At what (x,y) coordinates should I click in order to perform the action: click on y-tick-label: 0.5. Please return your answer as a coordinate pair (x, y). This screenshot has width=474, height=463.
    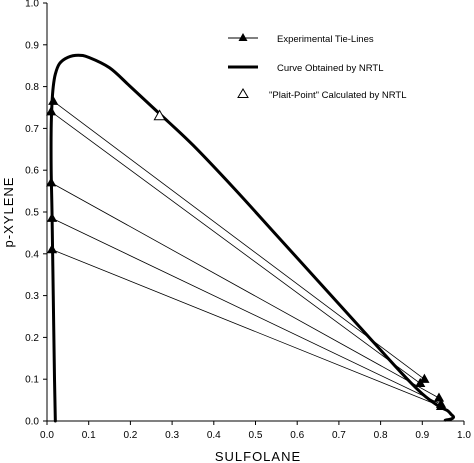
    Looking at the image, I should click on (32, 213).